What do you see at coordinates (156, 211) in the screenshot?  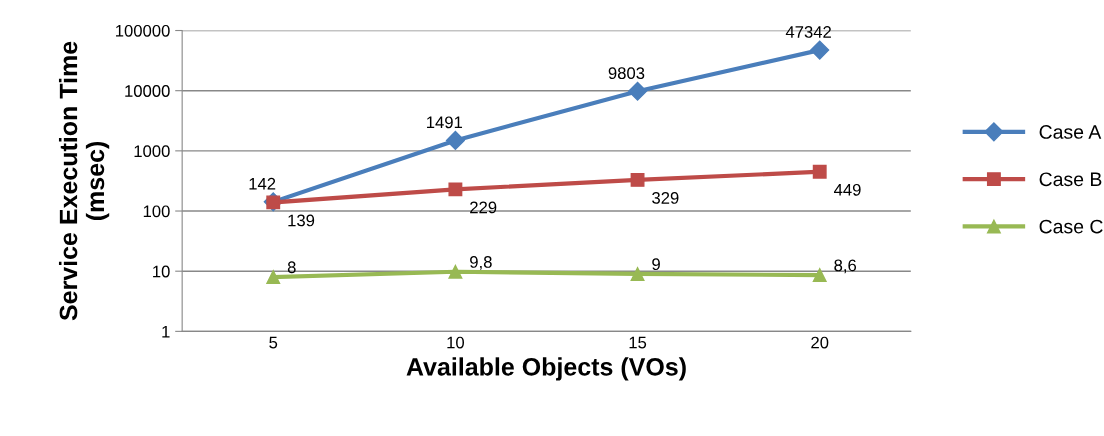 I see `y-tick-label: 100` at bounding box center [156, 211].